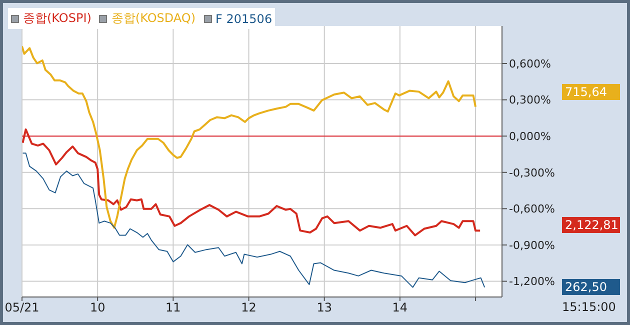 This screenshot has width=630, height=325. I want to click on text: F 201506, so click(243, 18).